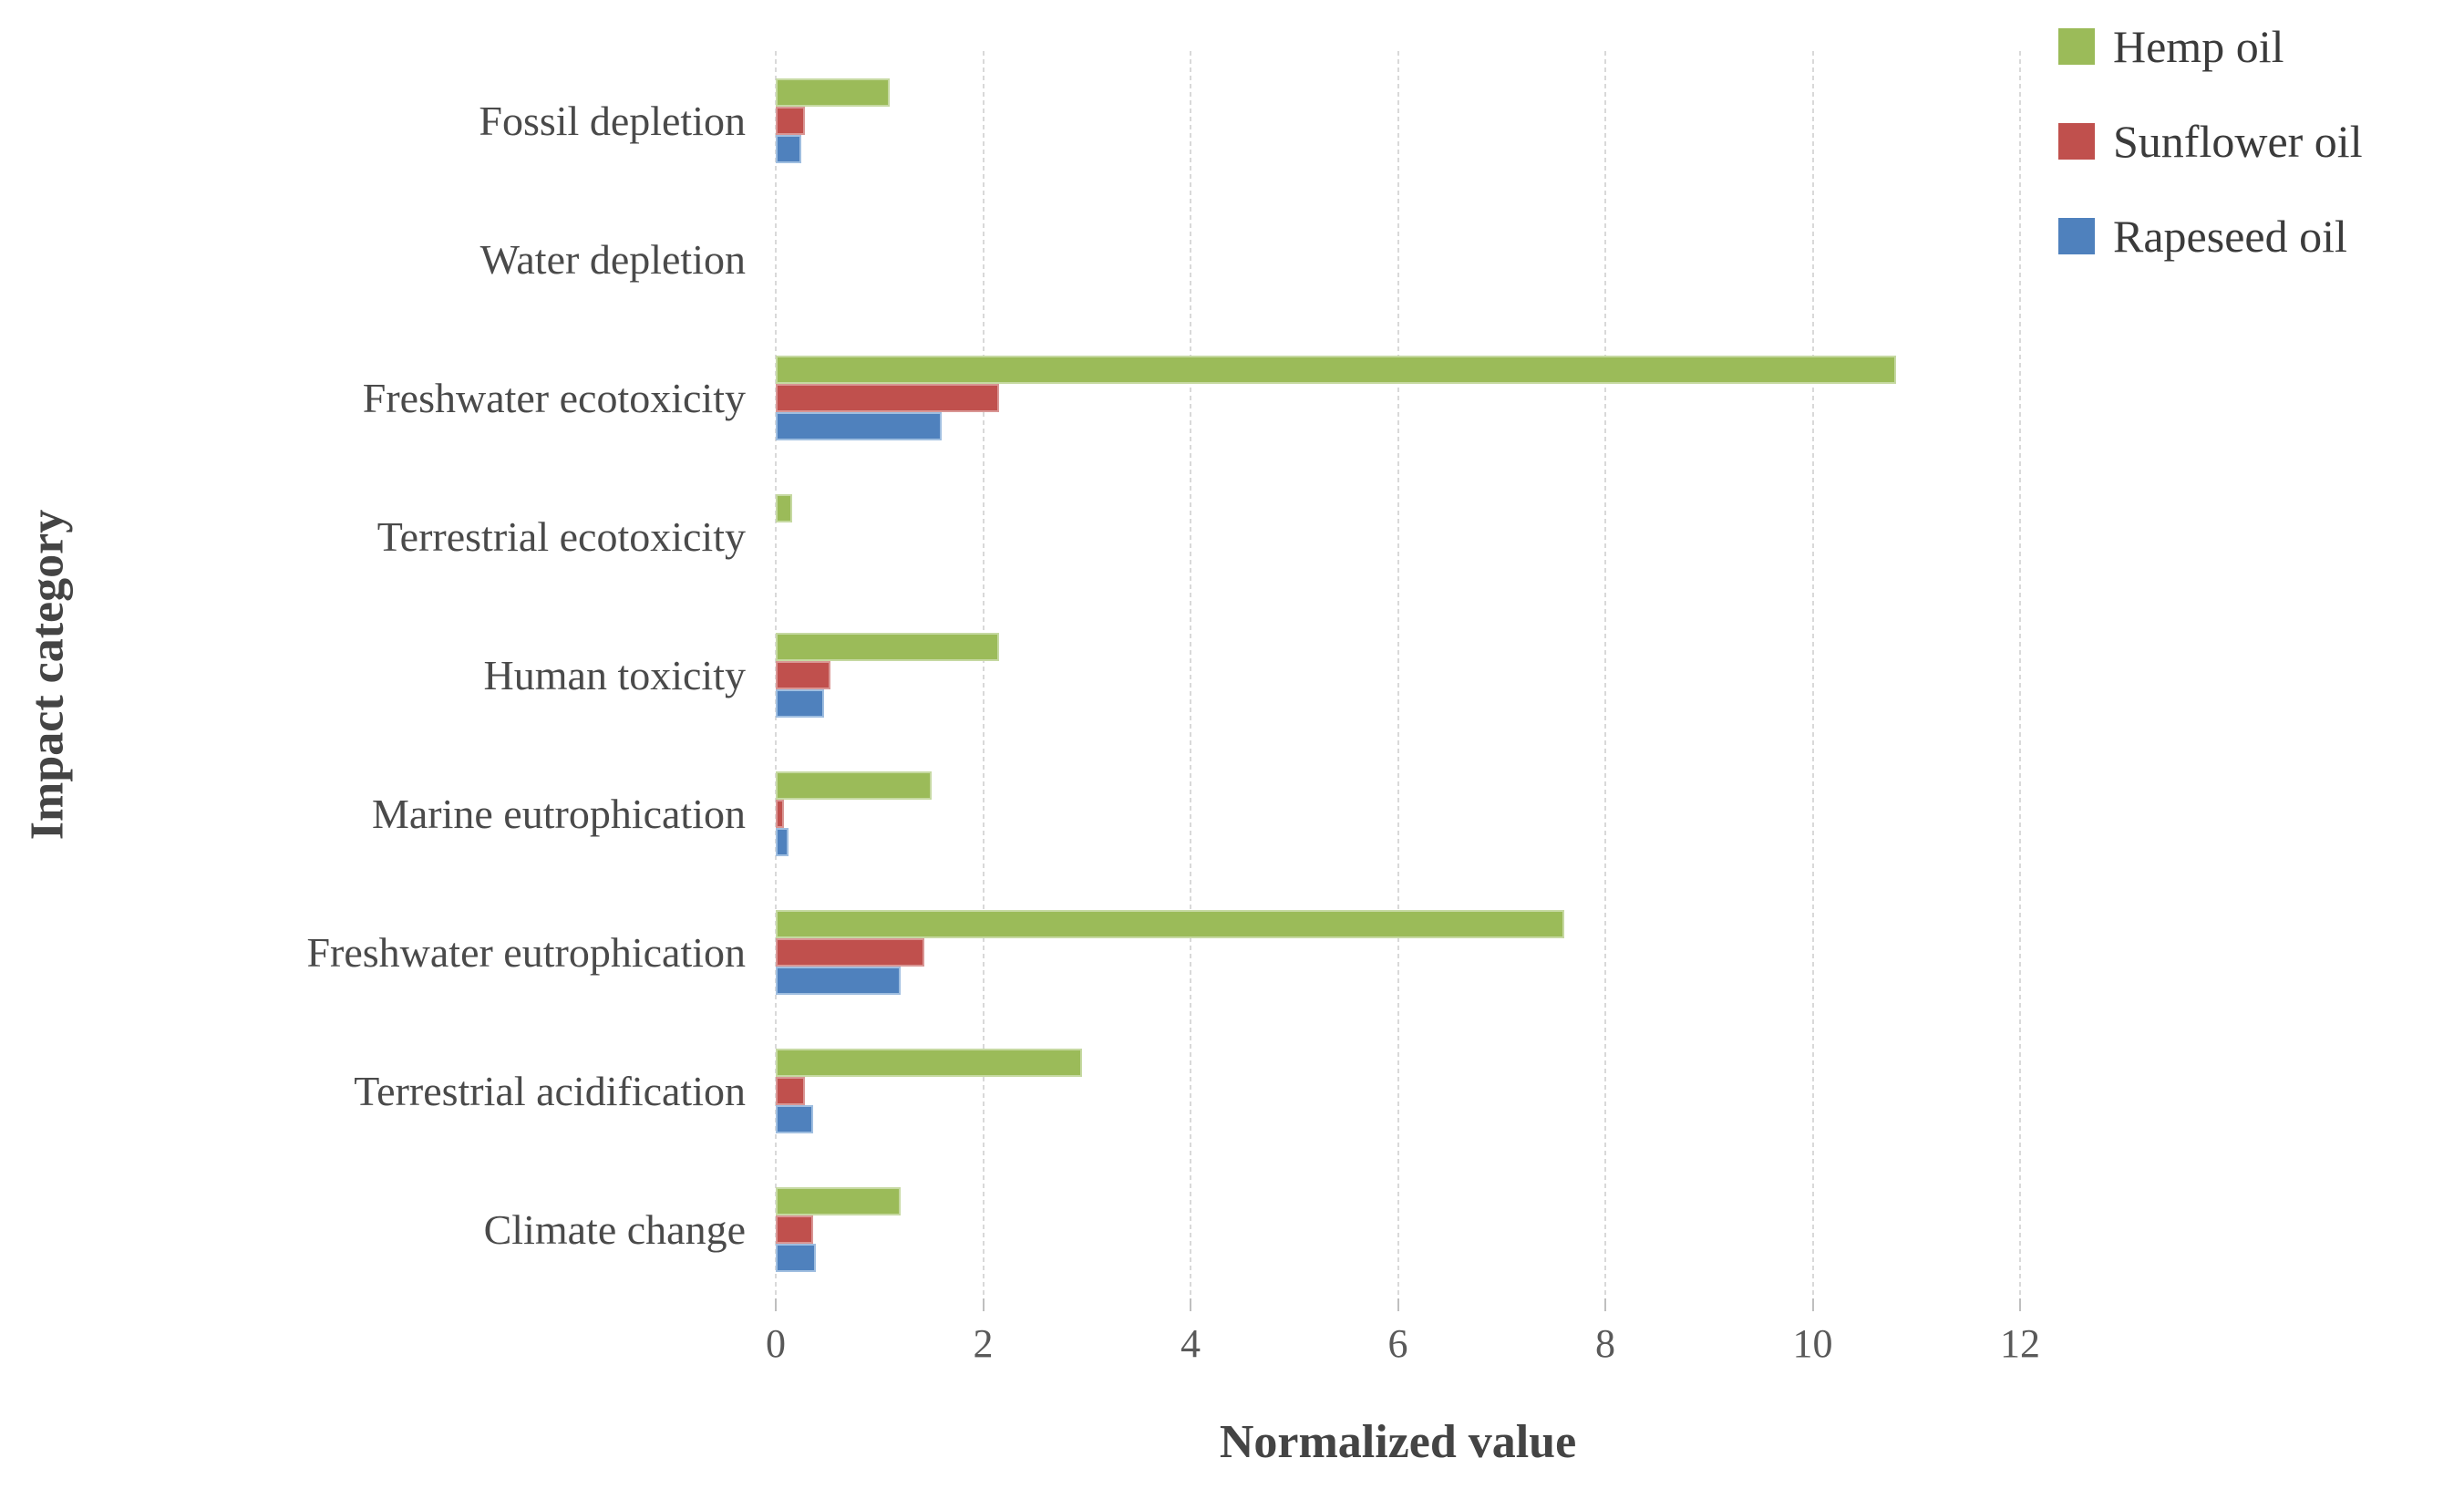 The image size is (2464, 1510). What do you see at coordinates (554, 397) in the screenshot?
I see `category-label: Freshwater ecotoxicity` at bounding box center [554, 397].